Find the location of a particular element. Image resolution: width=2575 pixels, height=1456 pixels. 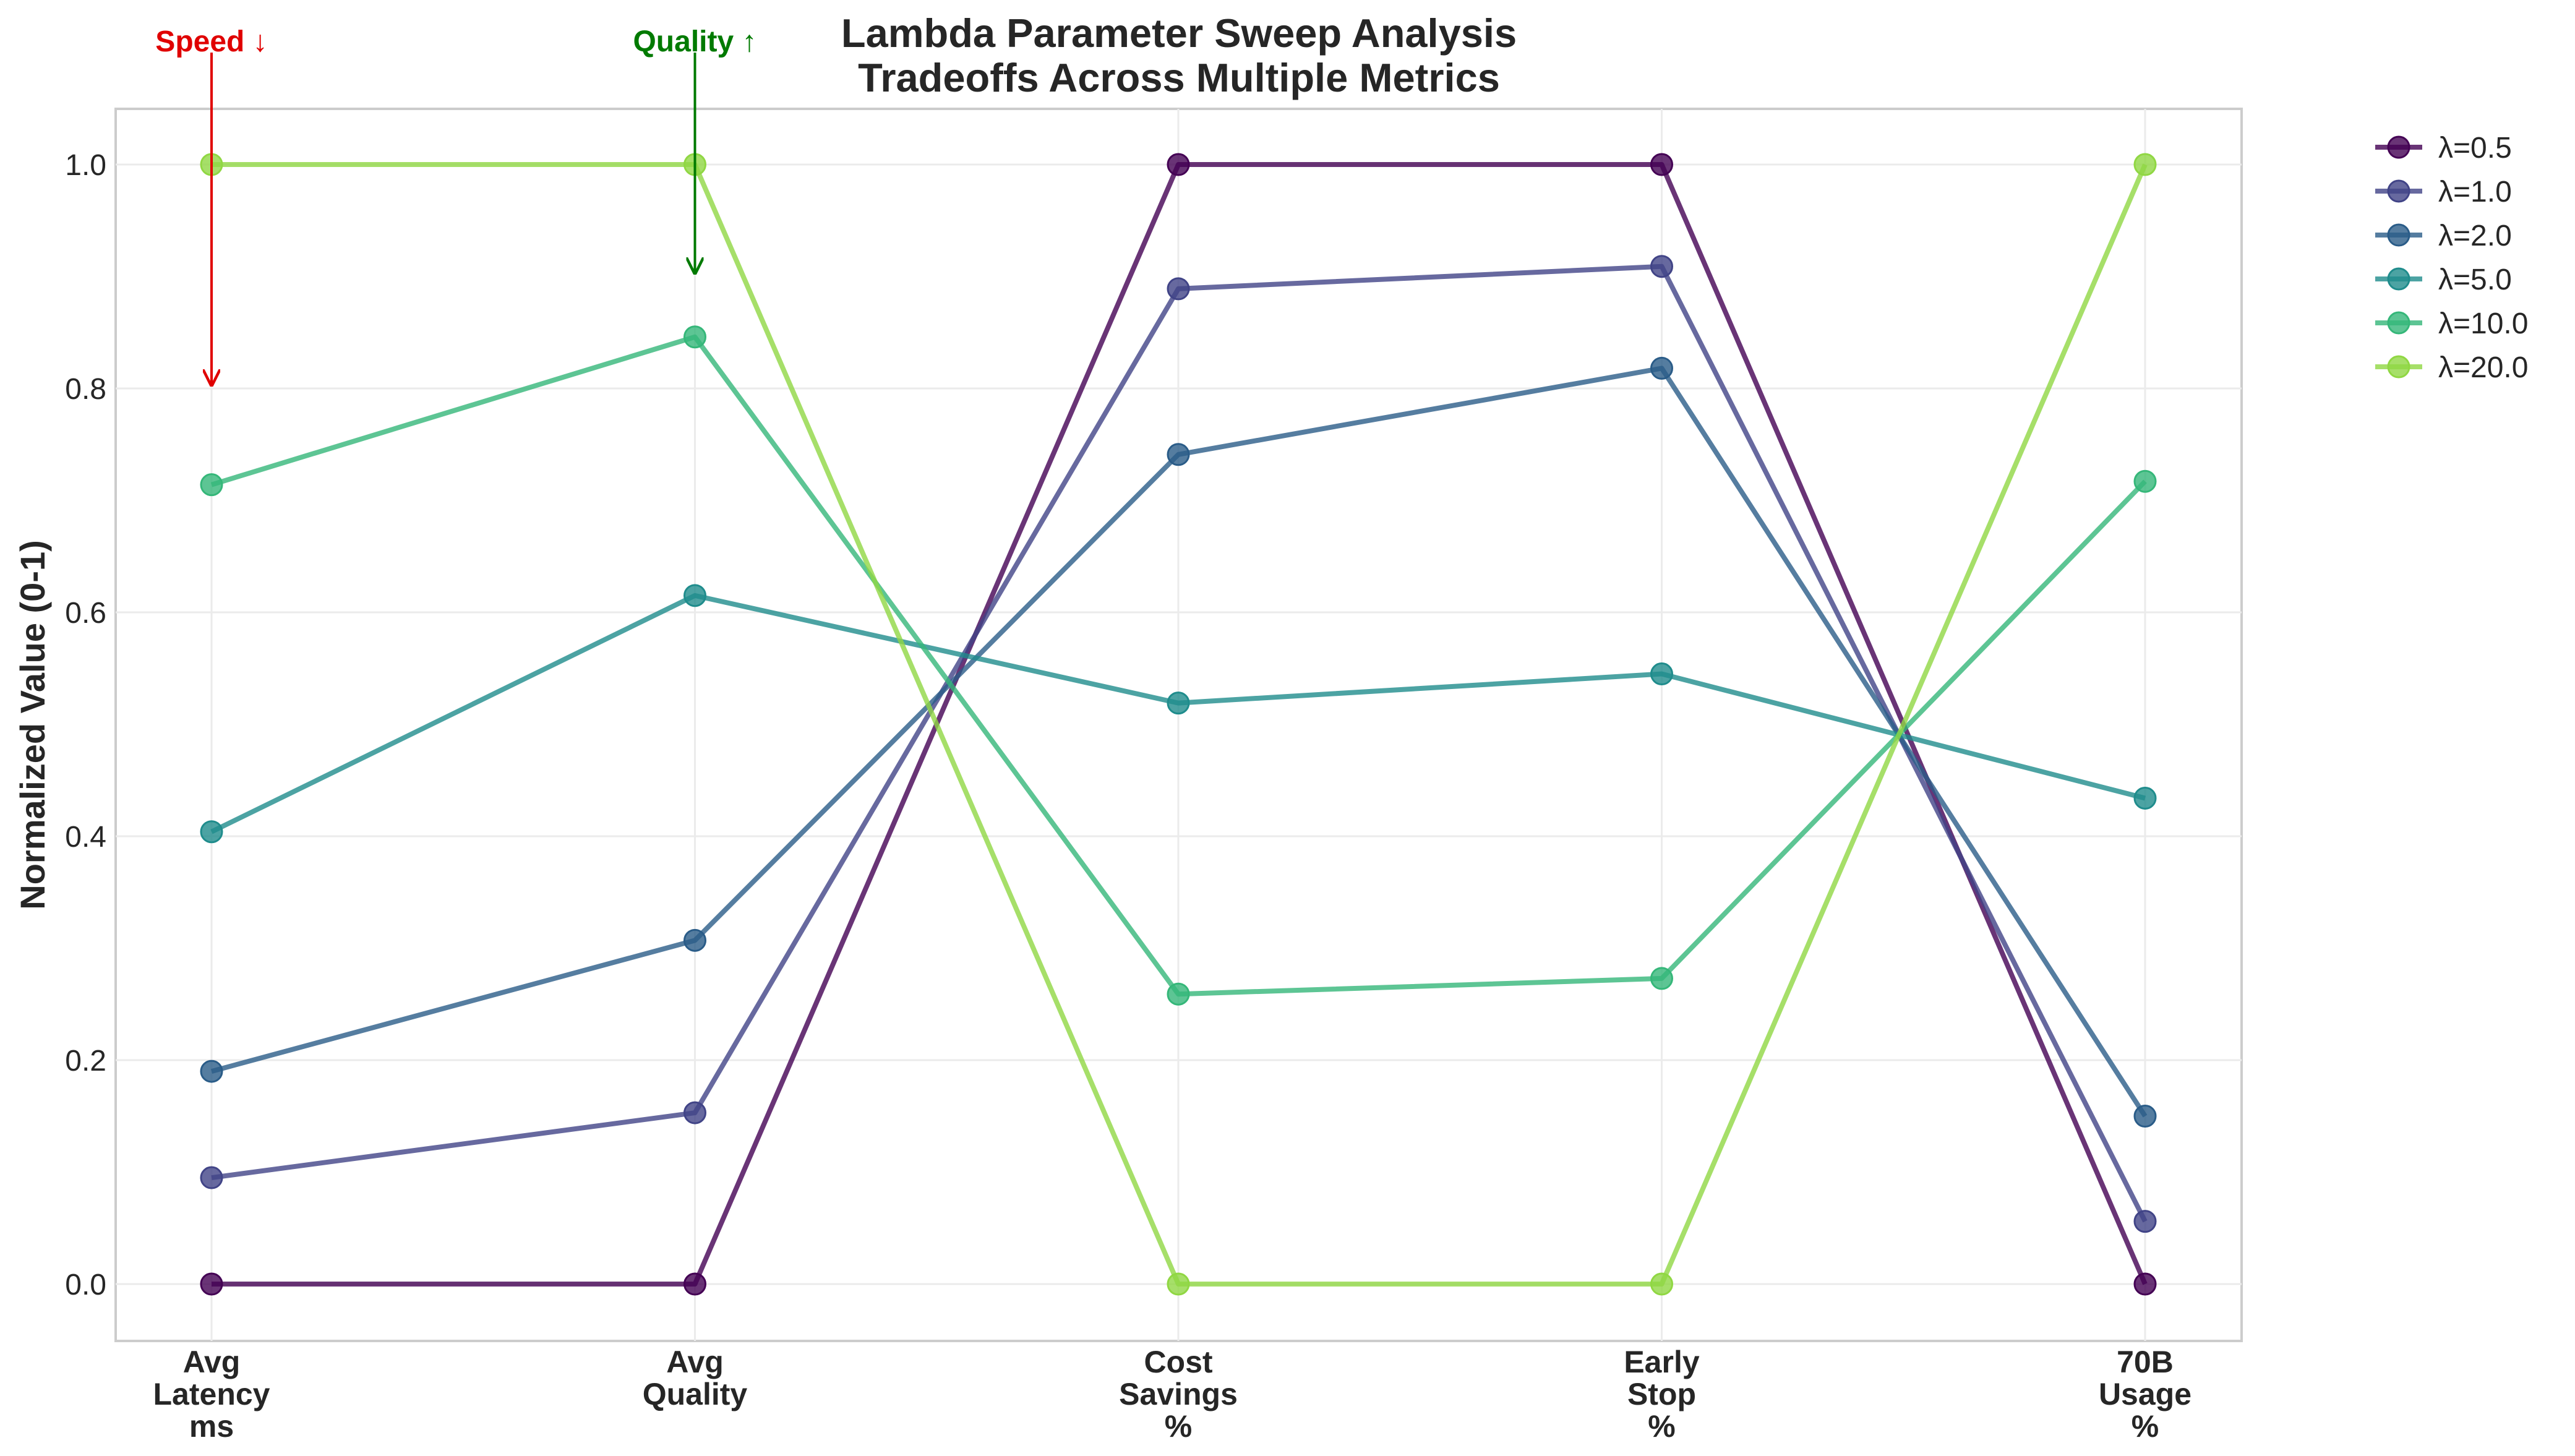

y-tick-label: 0.6 is located at coordinates (85, 613).